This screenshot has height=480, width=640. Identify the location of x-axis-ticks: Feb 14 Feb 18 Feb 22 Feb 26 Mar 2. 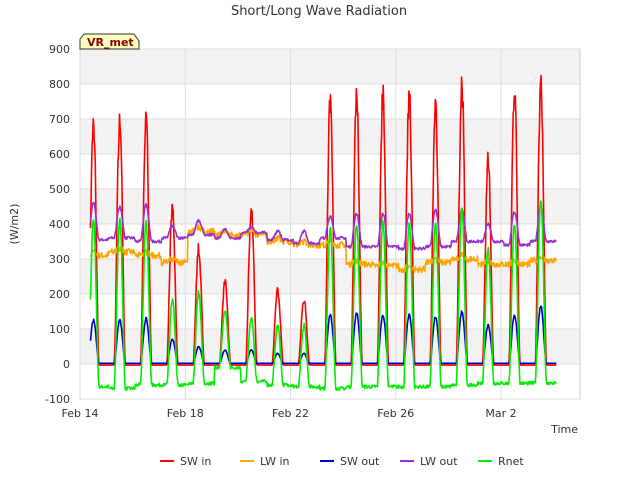
(289, 413).